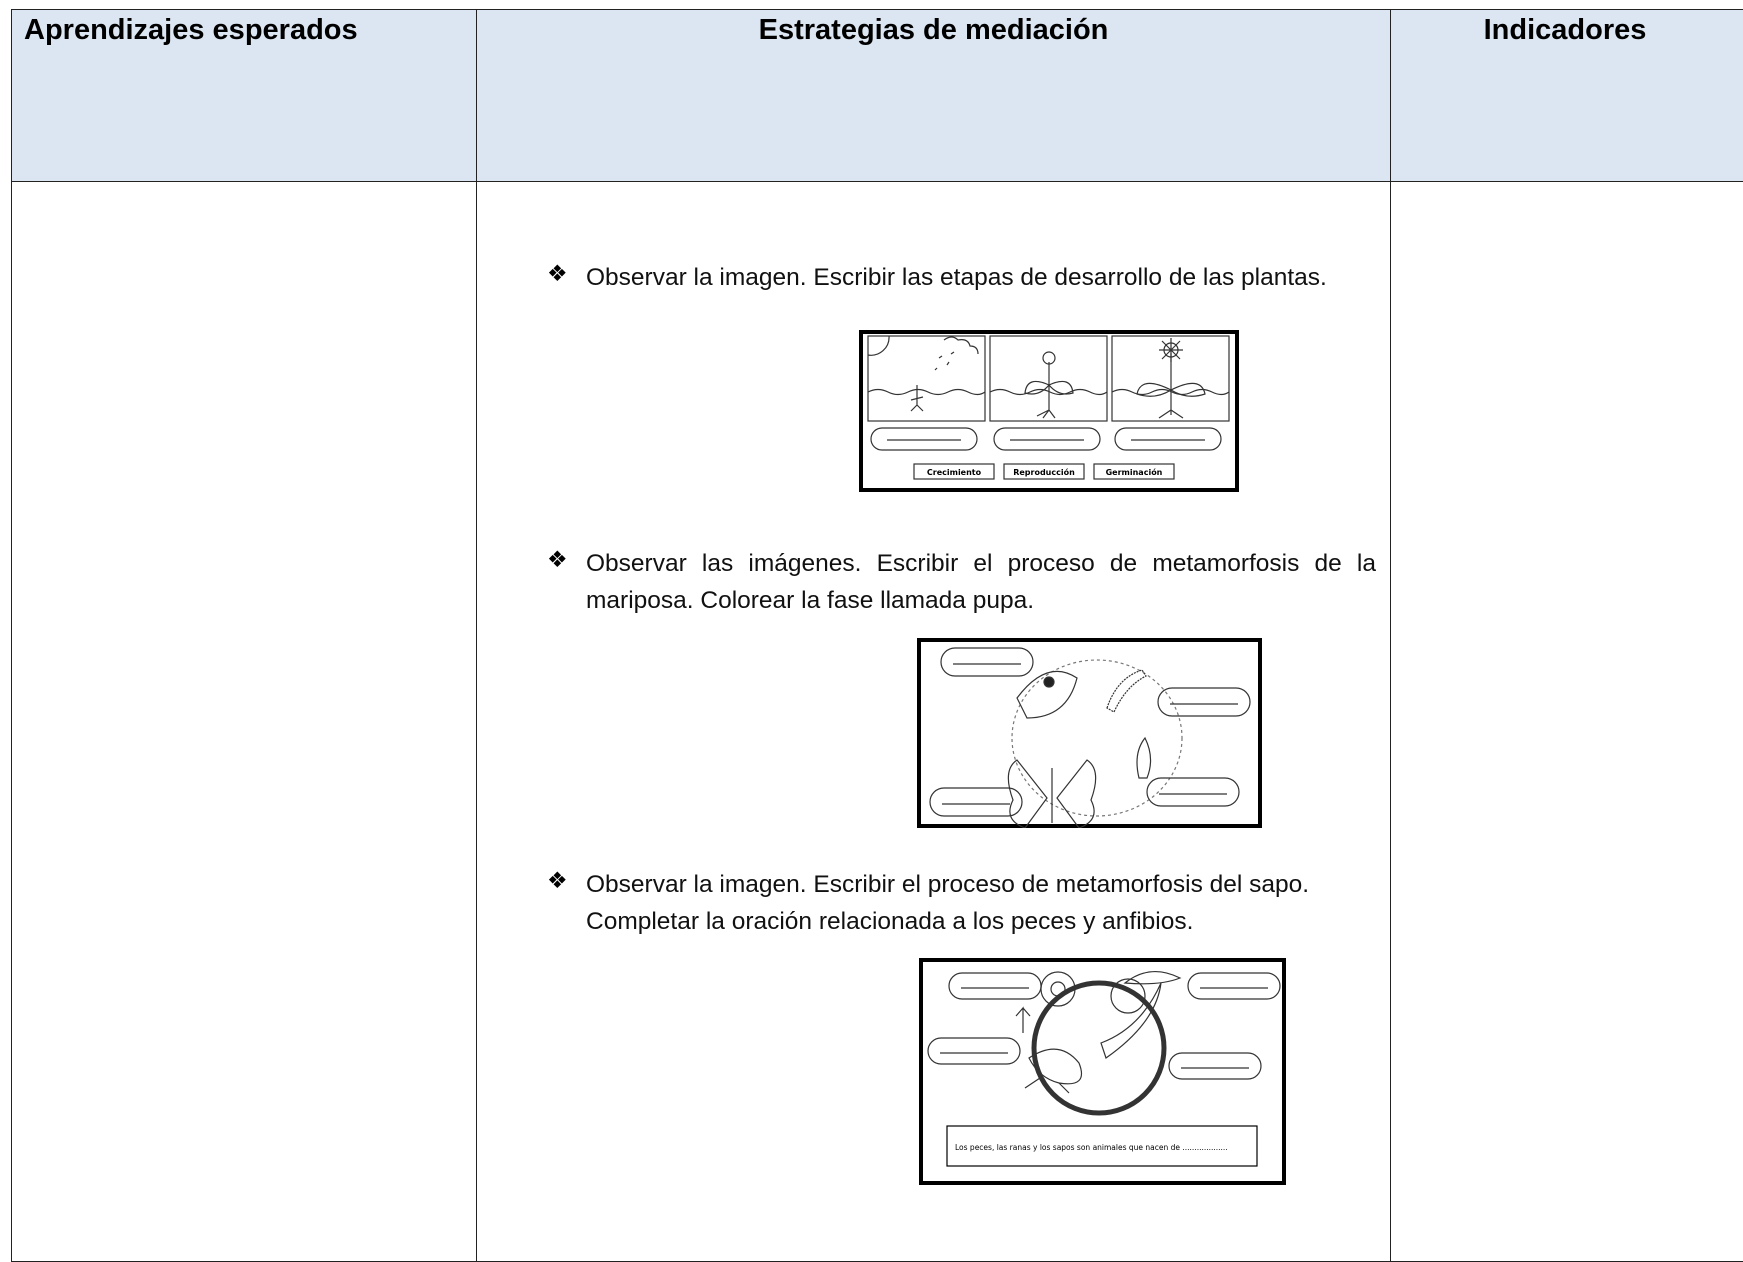  I want to click on header-text: Aprendizajes esperados, so click(191, 30).